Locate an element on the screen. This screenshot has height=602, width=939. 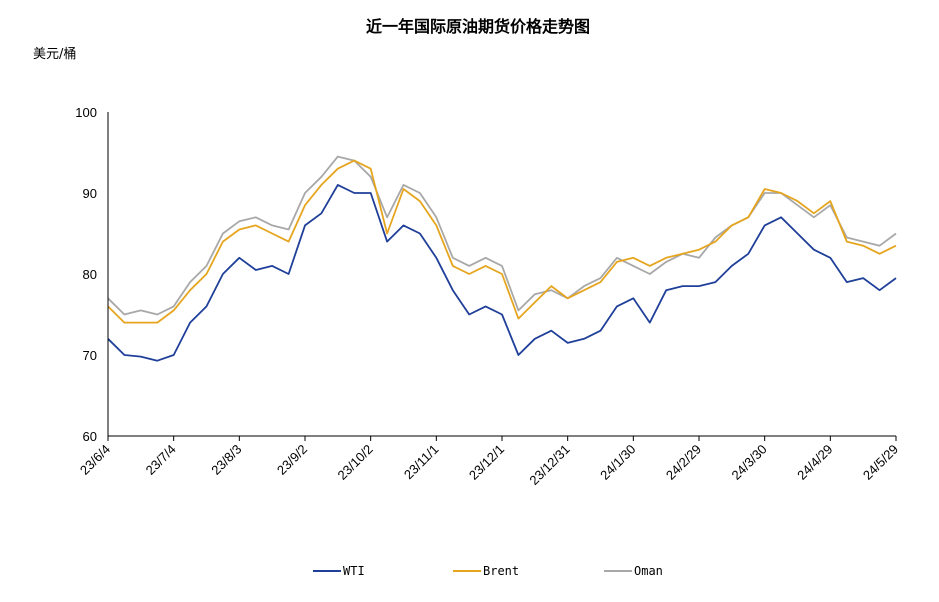
legend: WTI Brent Oman is located at coordinates (488, 571).